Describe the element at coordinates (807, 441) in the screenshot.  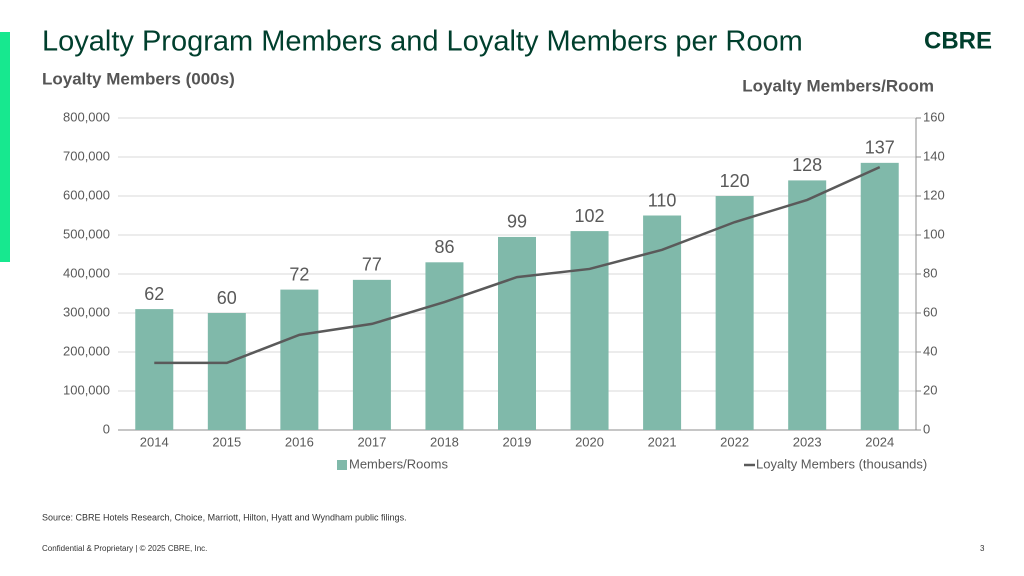
I see `x-tick-label: 2023` at that location.